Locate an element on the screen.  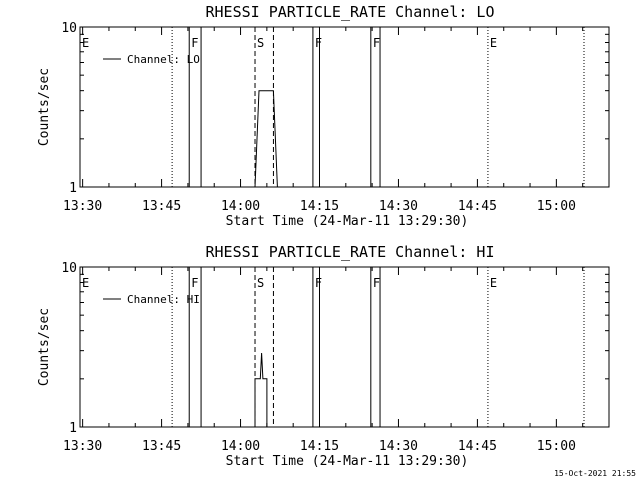
legend-label: Channel: HI is located at coordinates (163, 299).